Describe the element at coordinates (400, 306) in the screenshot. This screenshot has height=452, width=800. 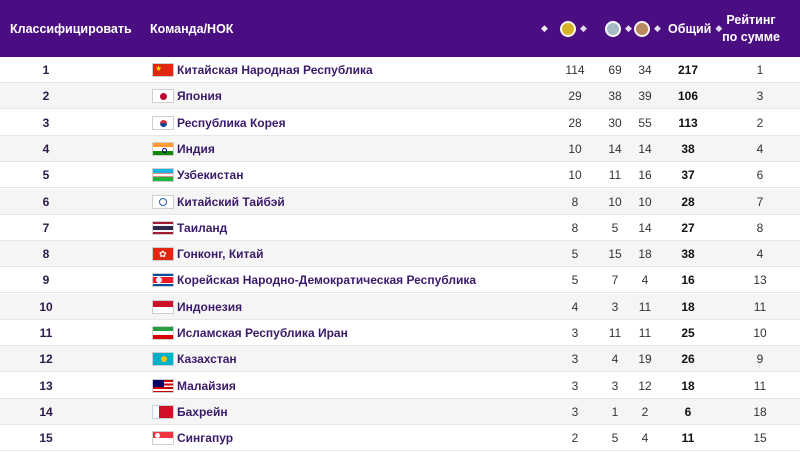
I see `table-row: 10 Индонезия 4 3 11 18 11` at that location.